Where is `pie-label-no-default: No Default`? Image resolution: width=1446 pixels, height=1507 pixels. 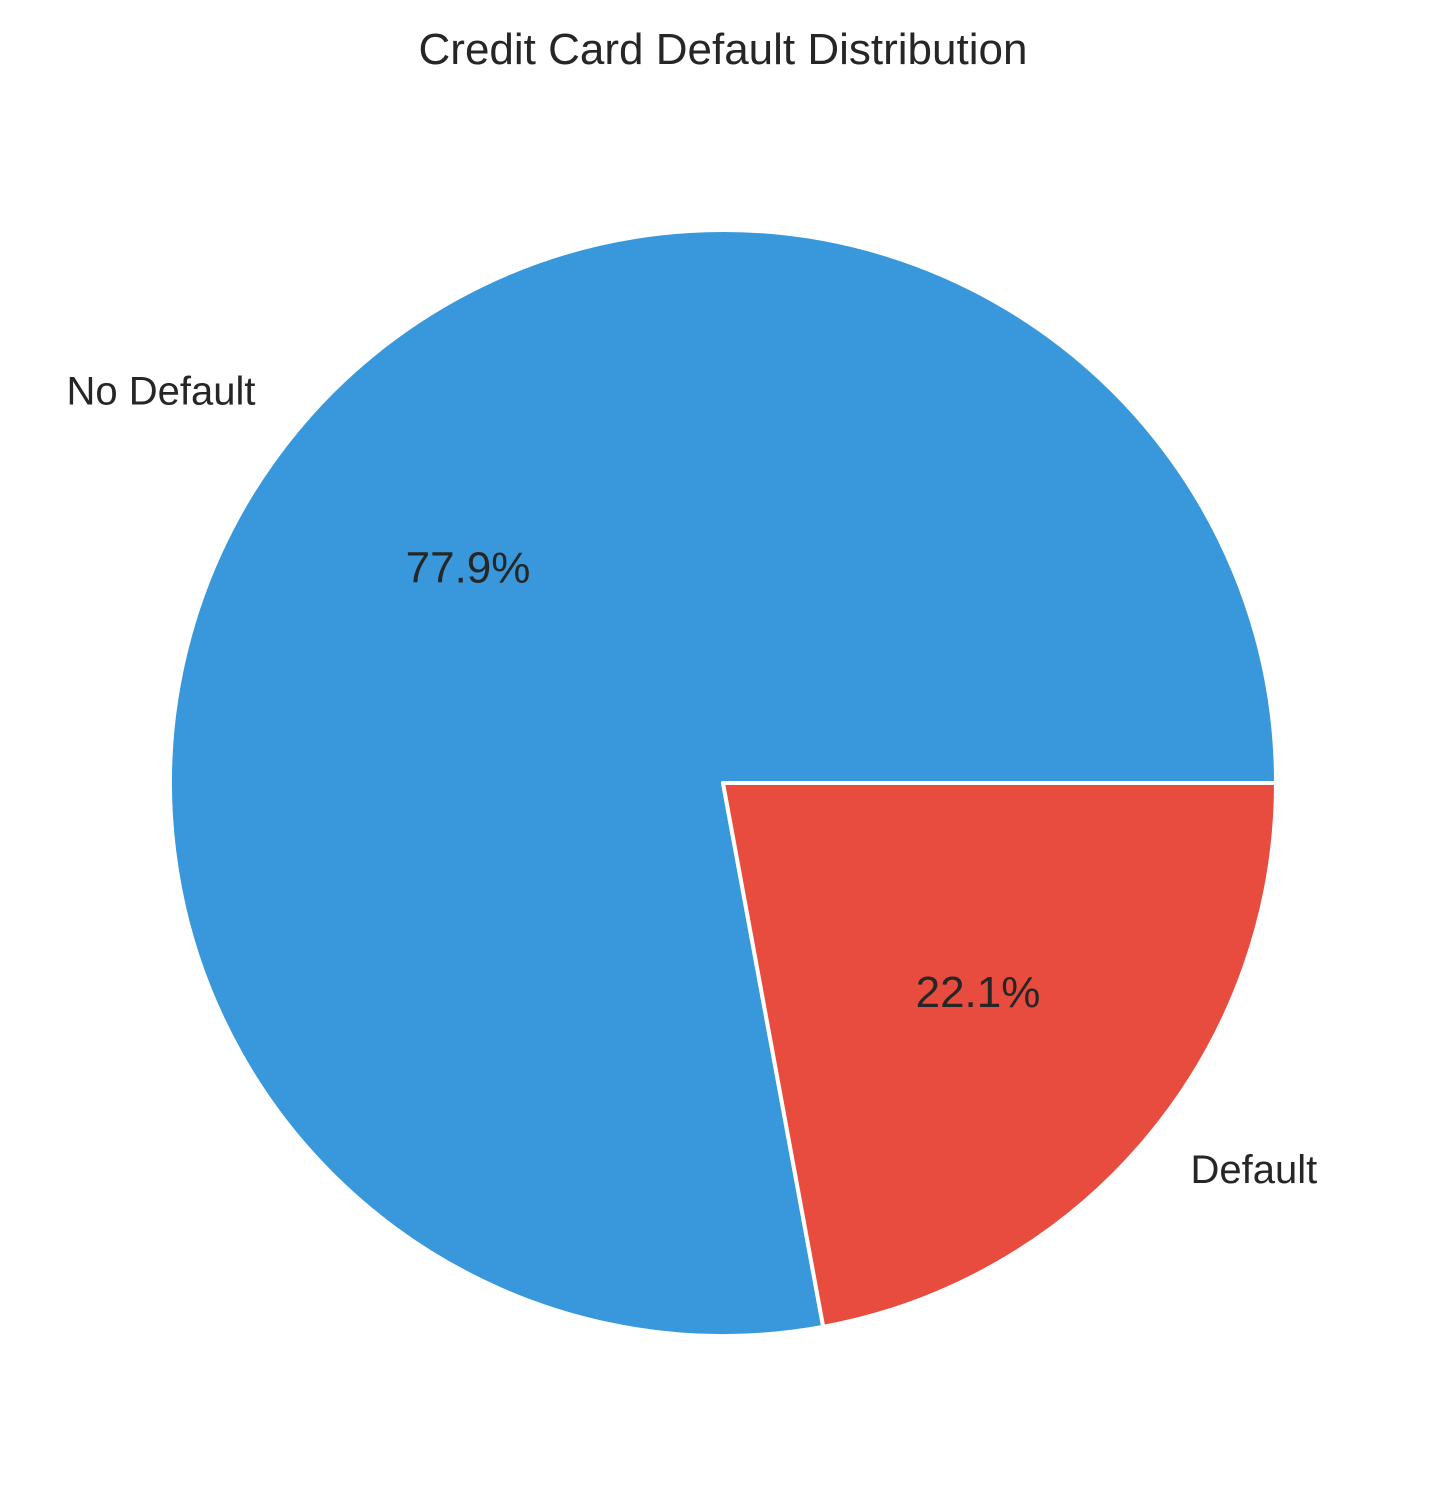
pie-label-no-default: No Default is located at coordinates (161, 391).